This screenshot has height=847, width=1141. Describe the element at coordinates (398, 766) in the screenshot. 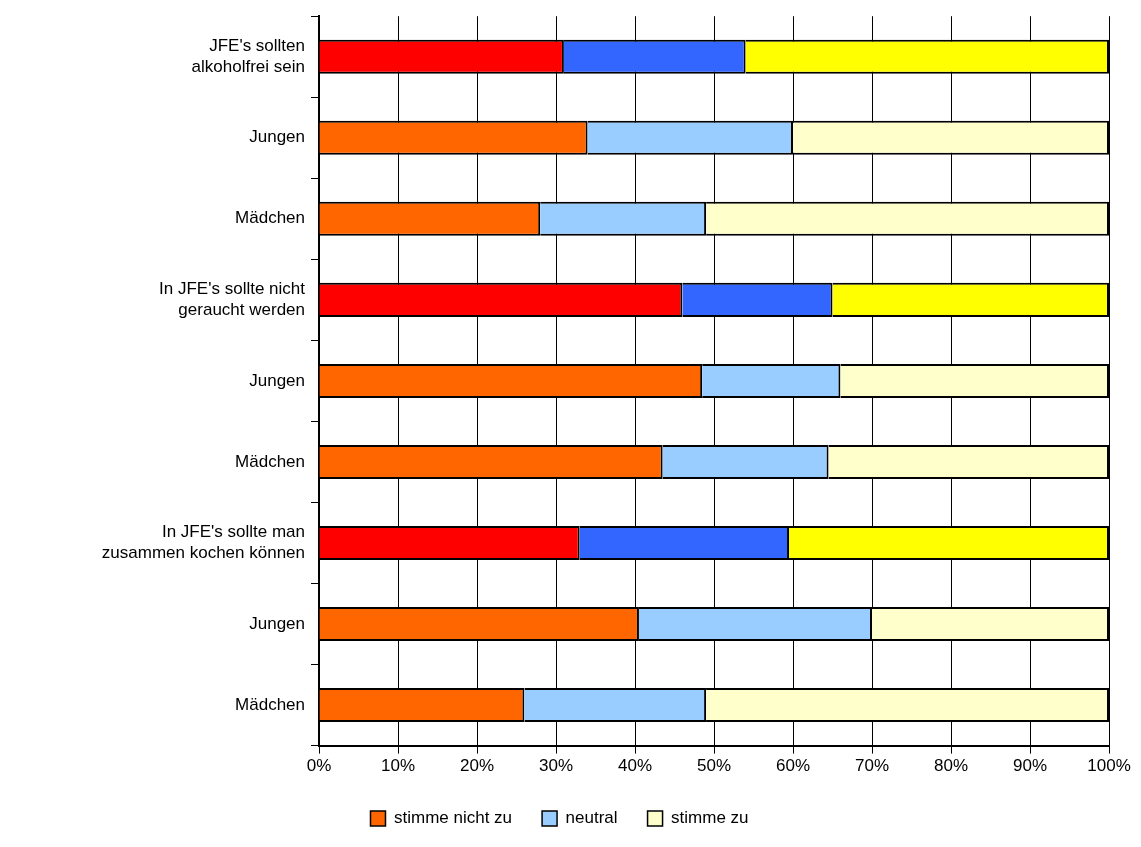

I see `x-tick-label: 10%` at that location.